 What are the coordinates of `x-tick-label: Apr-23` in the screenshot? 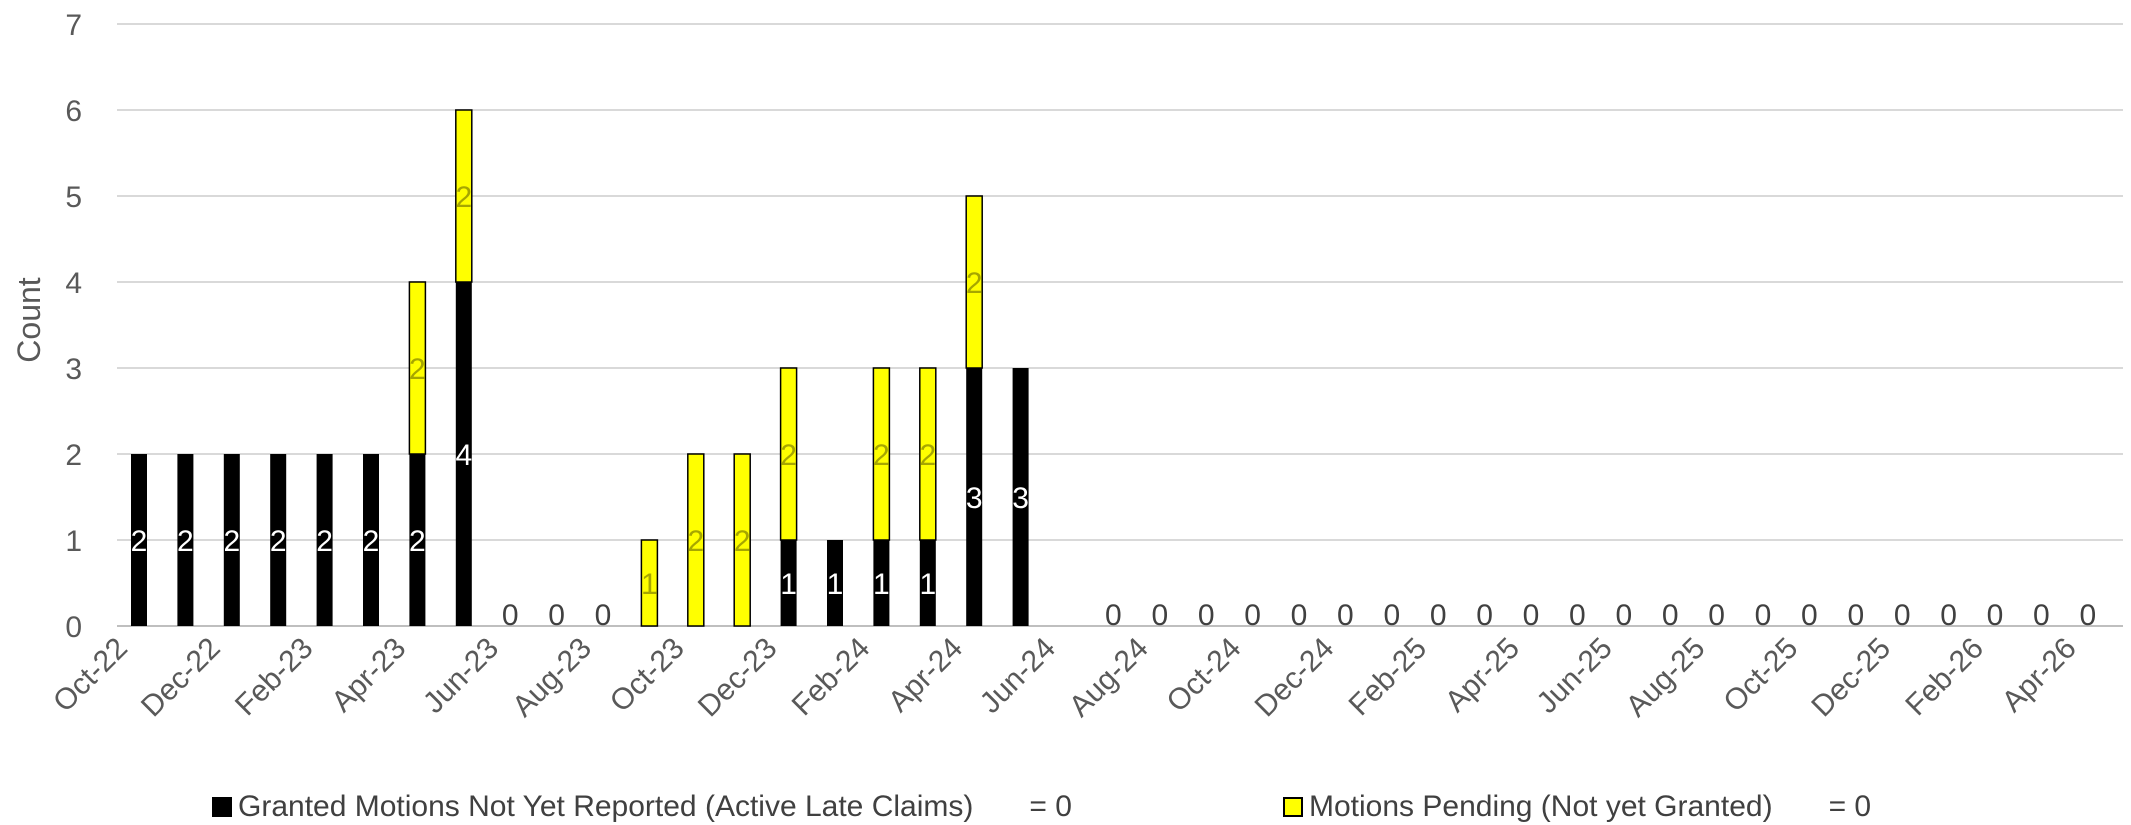 It's located at (368, 675).